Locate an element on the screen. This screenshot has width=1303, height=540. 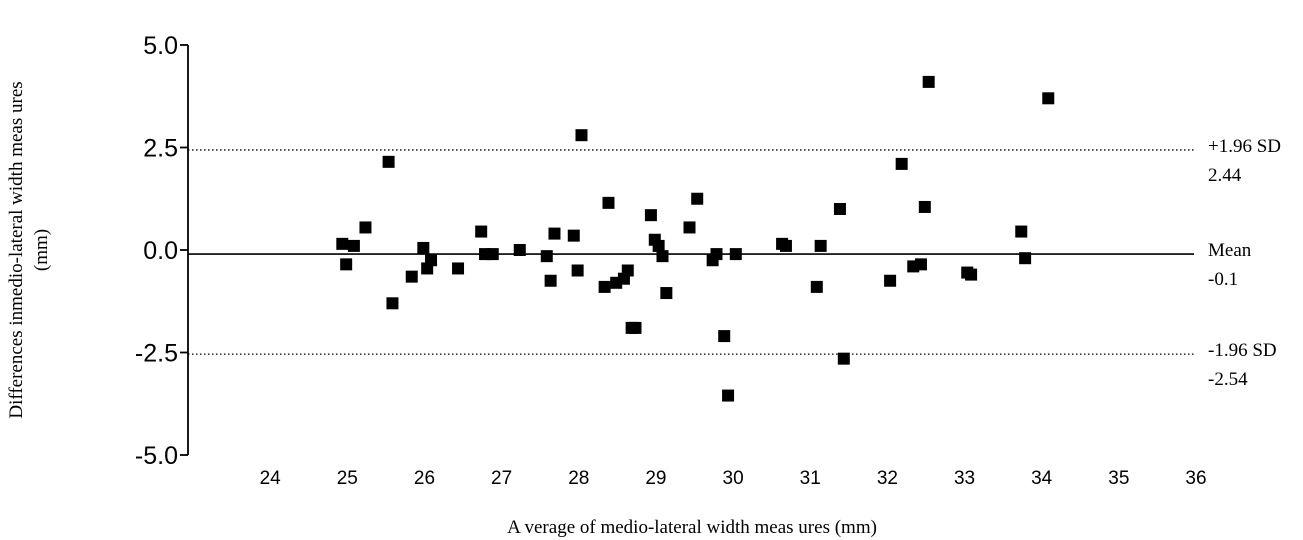
x-tick-label-12: 36 is located at coordinates (1195, 478).